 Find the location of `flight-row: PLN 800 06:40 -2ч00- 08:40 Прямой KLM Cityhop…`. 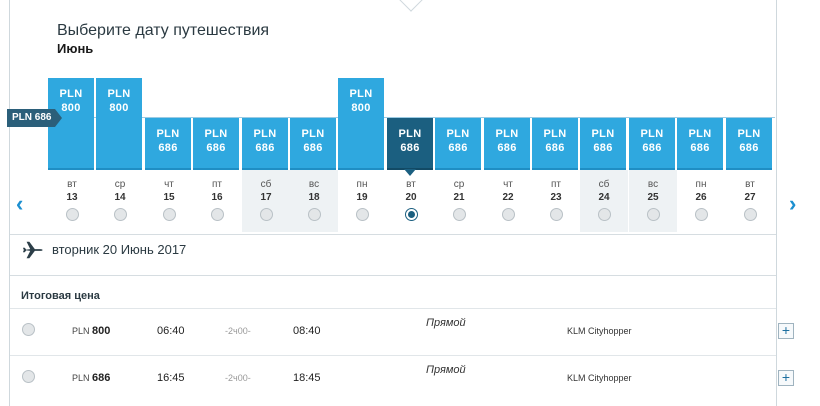

flight-row: PLN 800 06:40 -2ч00- 08:40 Прямой KLM Cityhop… is located at coordinates (402, 331).